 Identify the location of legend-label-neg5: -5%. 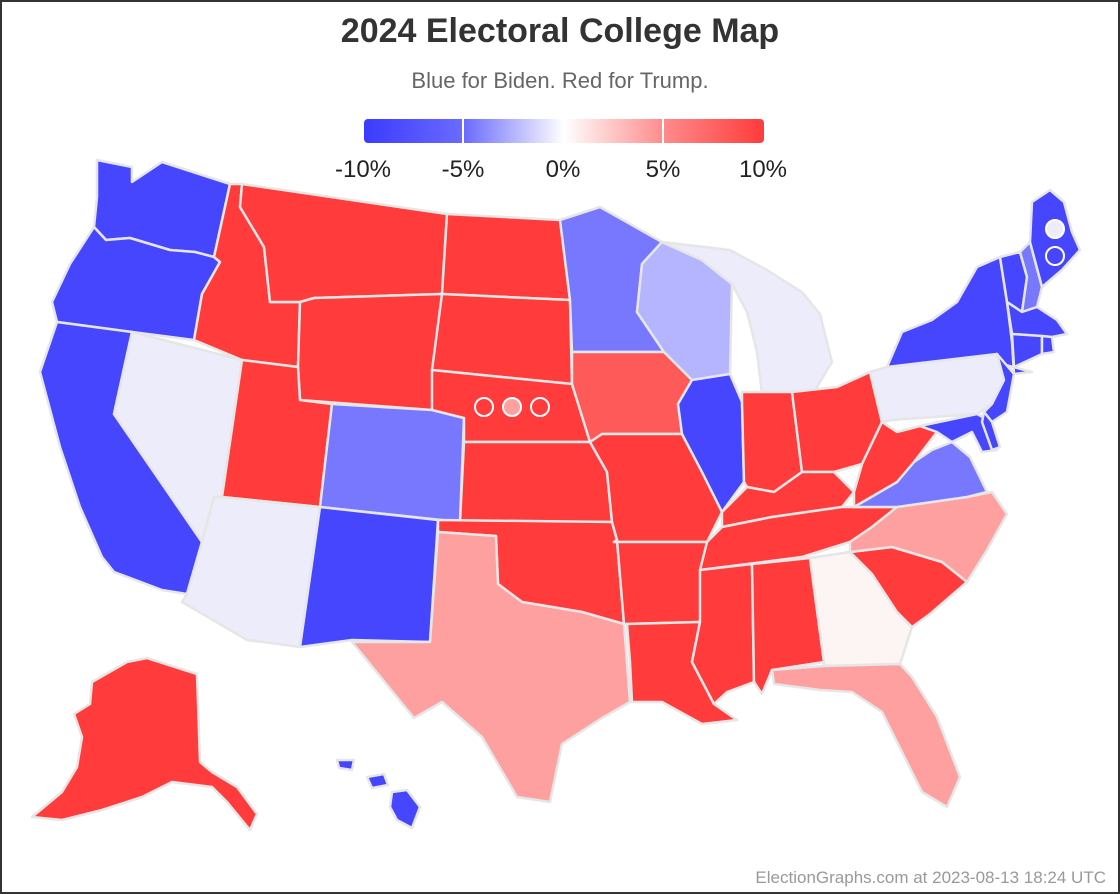
(463, 169).